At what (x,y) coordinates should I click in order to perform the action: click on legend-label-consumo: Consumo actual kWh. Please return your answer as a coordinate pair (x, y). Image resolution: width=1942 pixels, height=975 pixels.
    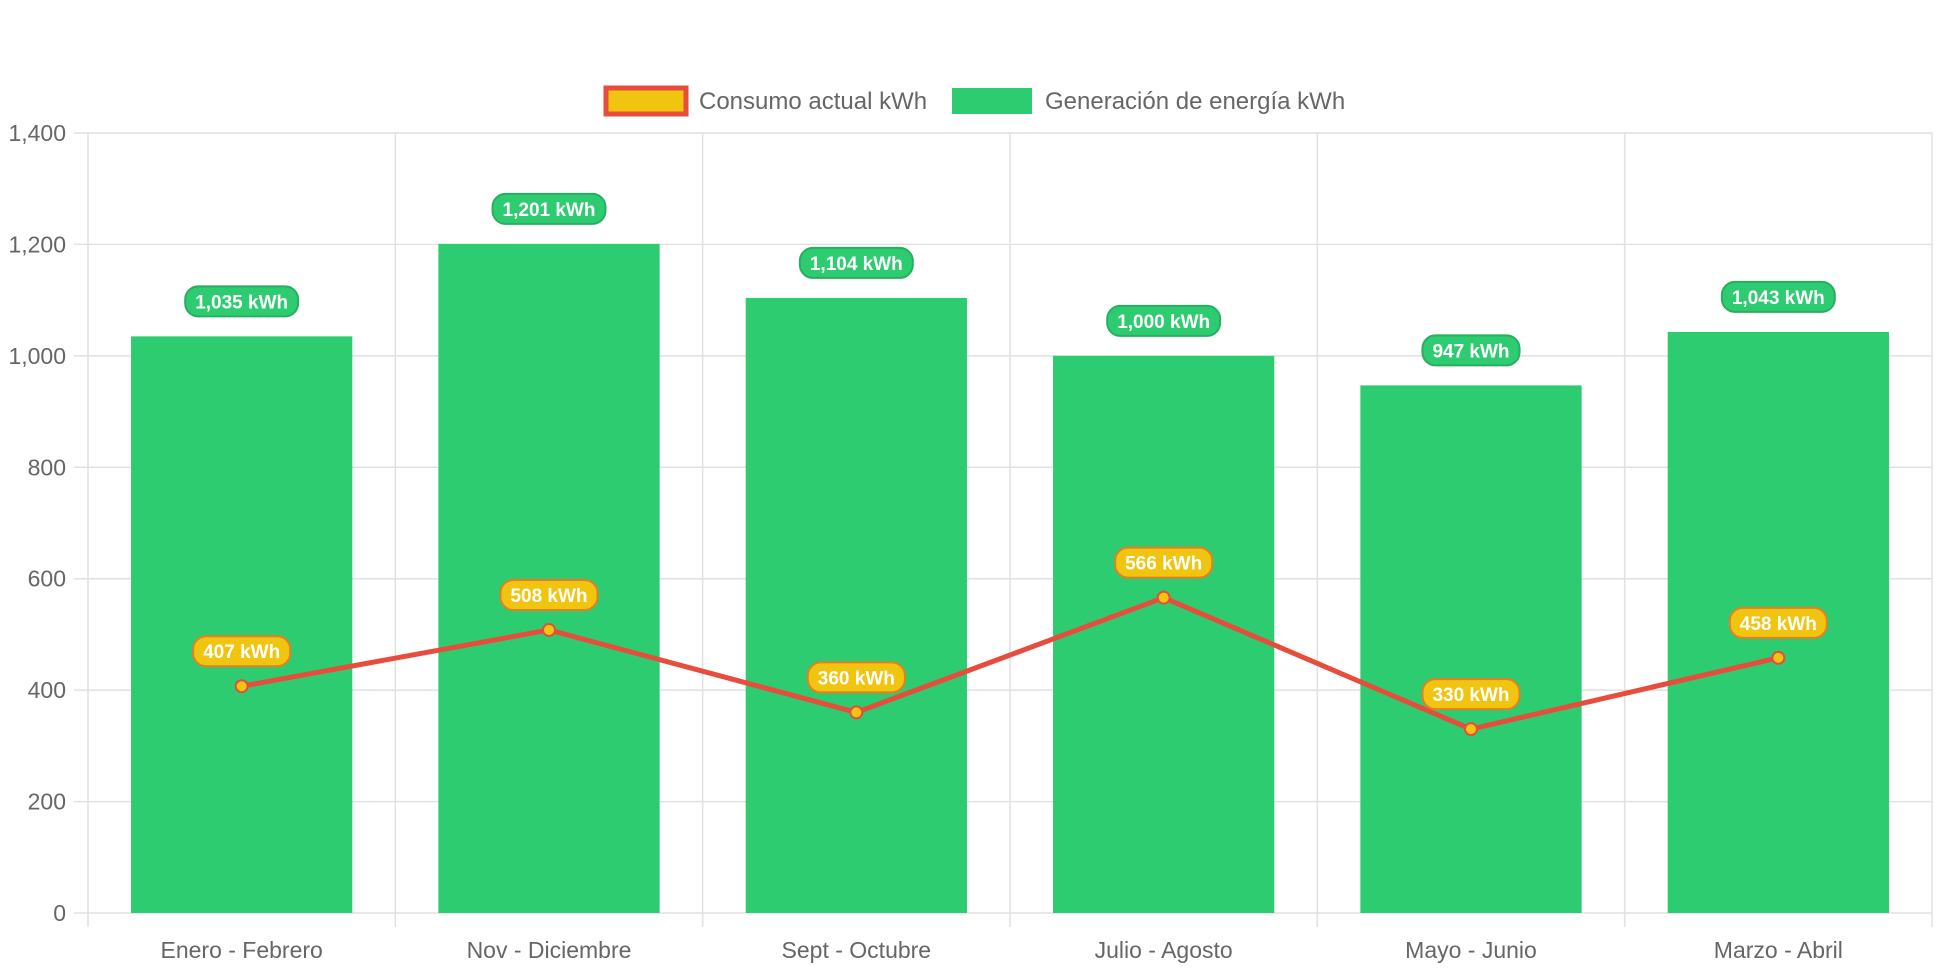
    Looking at the image, I should click on (813, 101).